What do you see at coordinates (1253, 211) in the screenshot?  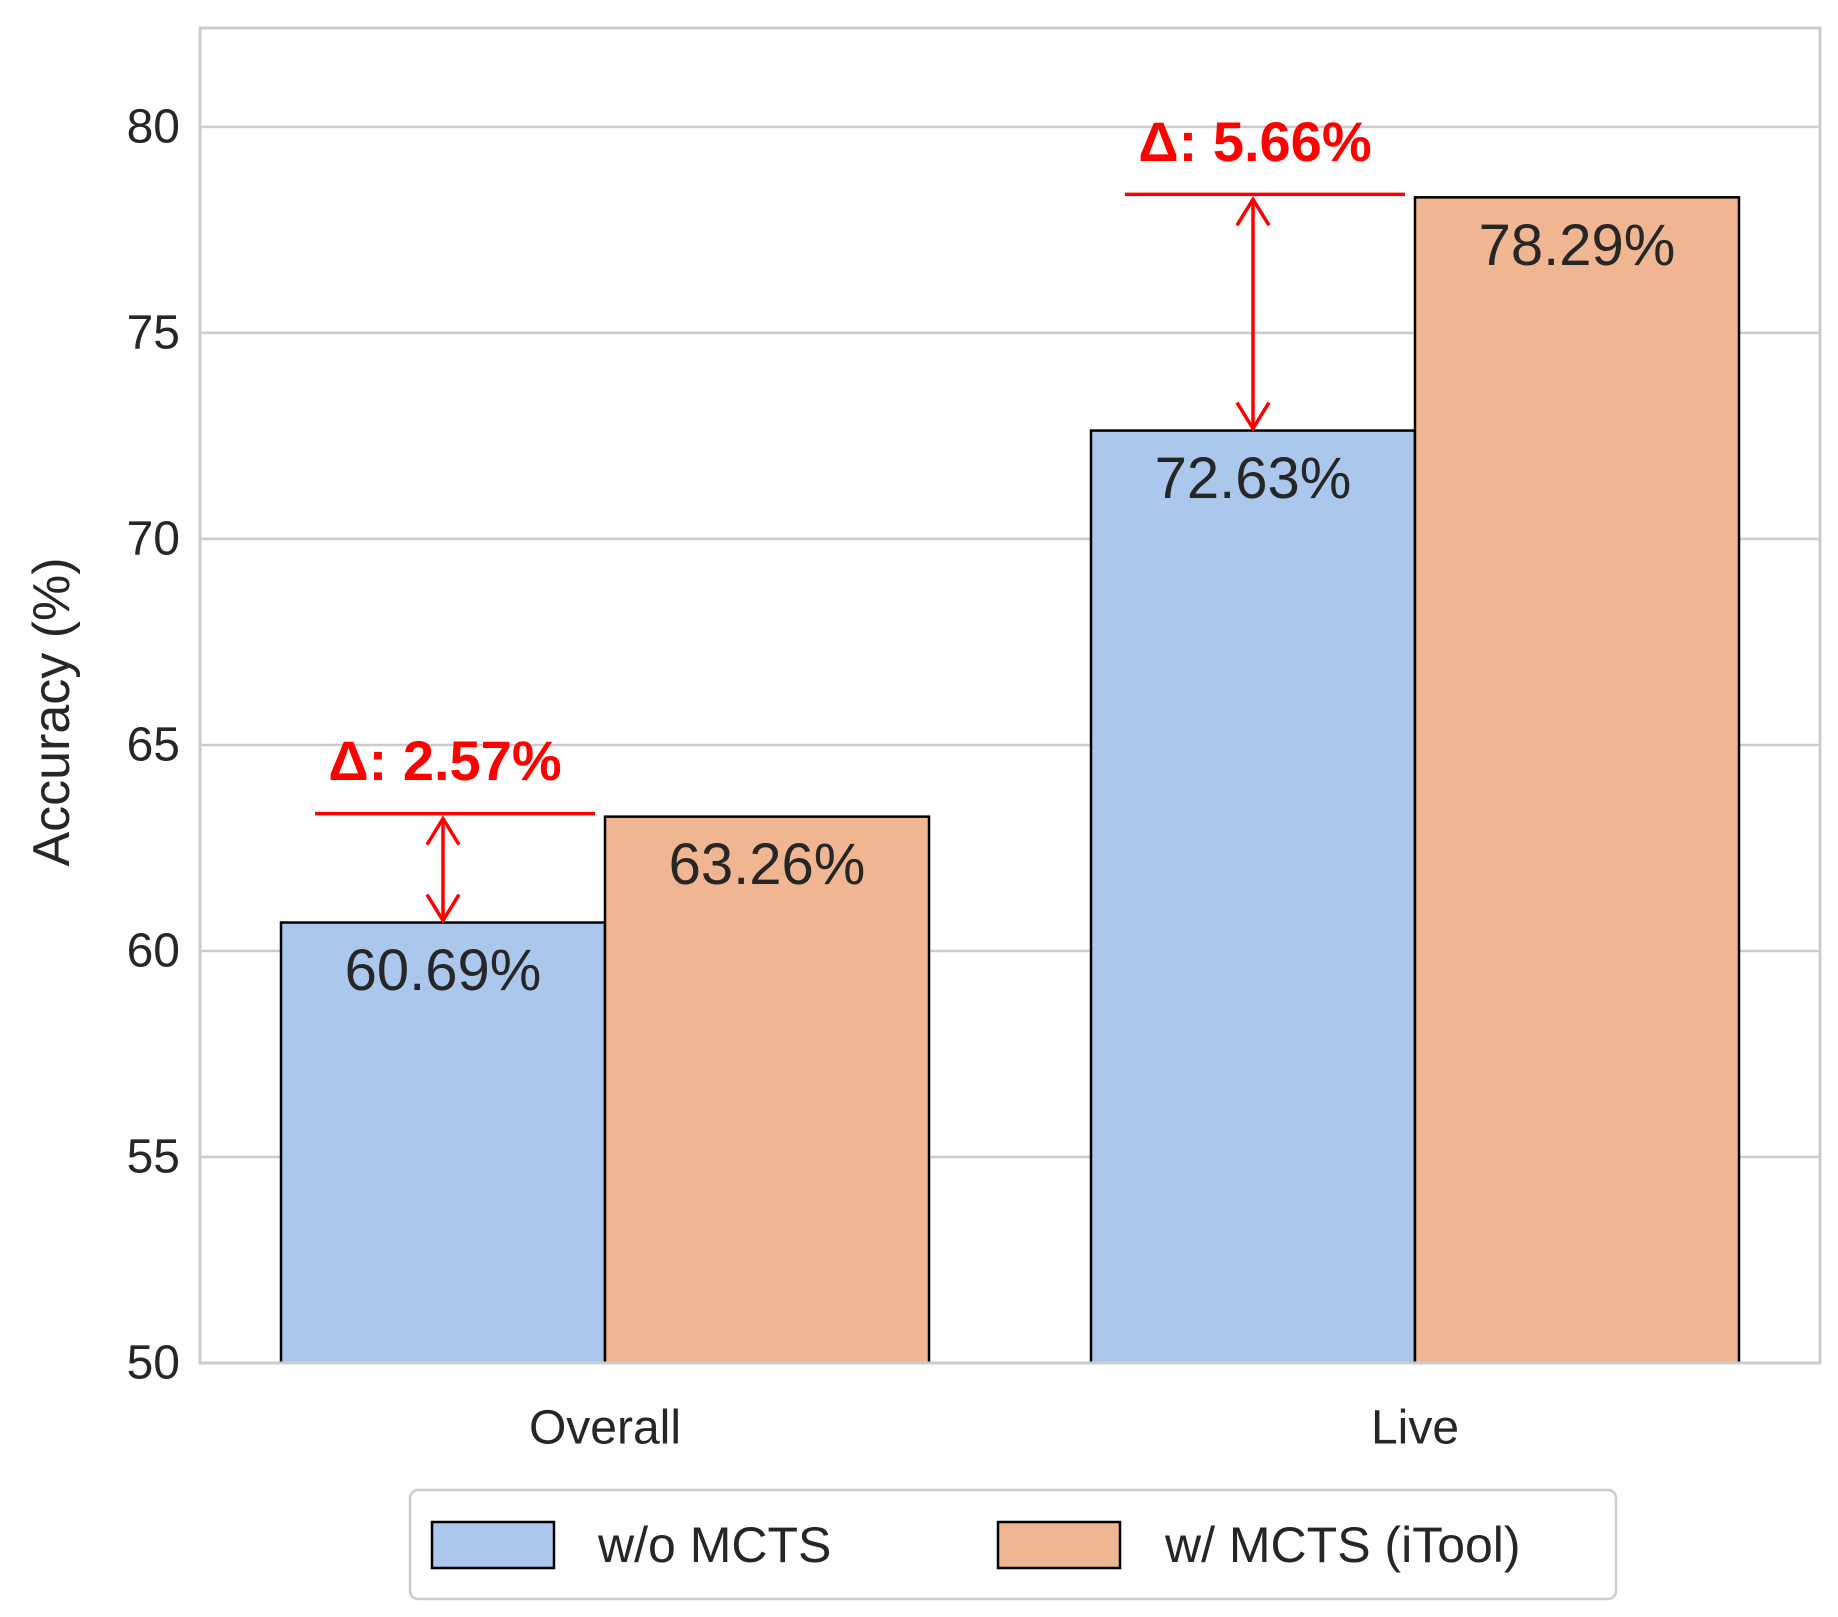 I see `delta-arrowhead-up-live` at bounding box center [1253, 211].